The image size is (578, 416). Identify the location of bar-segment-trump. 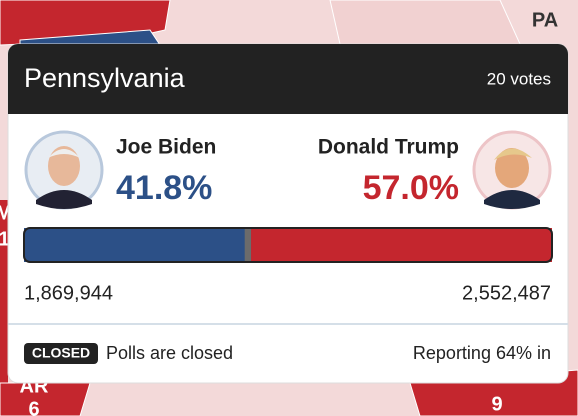
(402, 245).